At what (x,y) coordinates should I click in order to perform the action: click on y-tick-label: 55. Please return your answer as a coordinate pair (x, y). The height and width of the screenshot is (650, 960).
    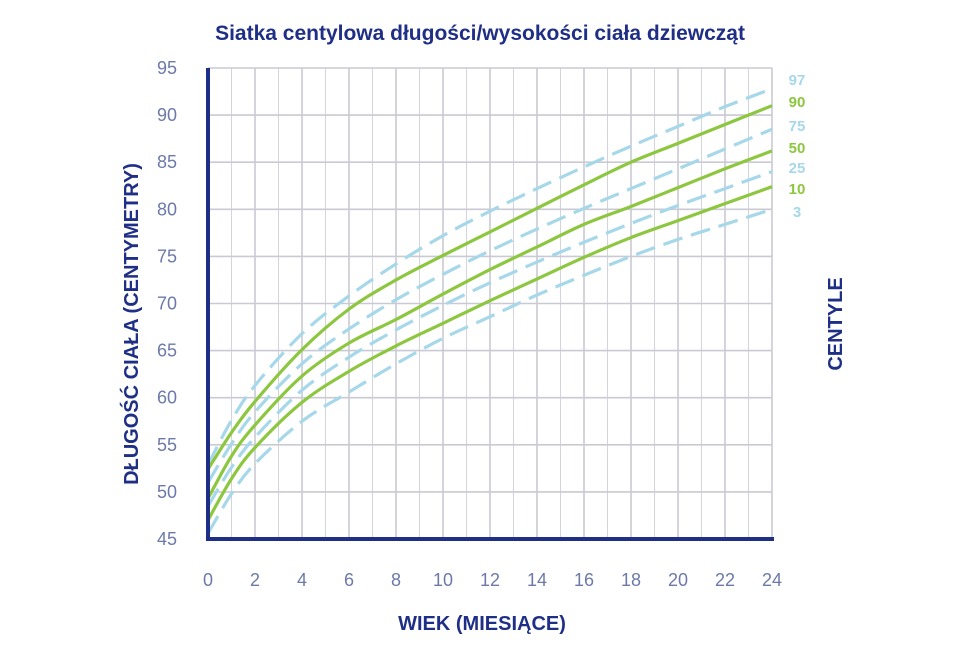
    Looking at the image, I should click on (167, 445).